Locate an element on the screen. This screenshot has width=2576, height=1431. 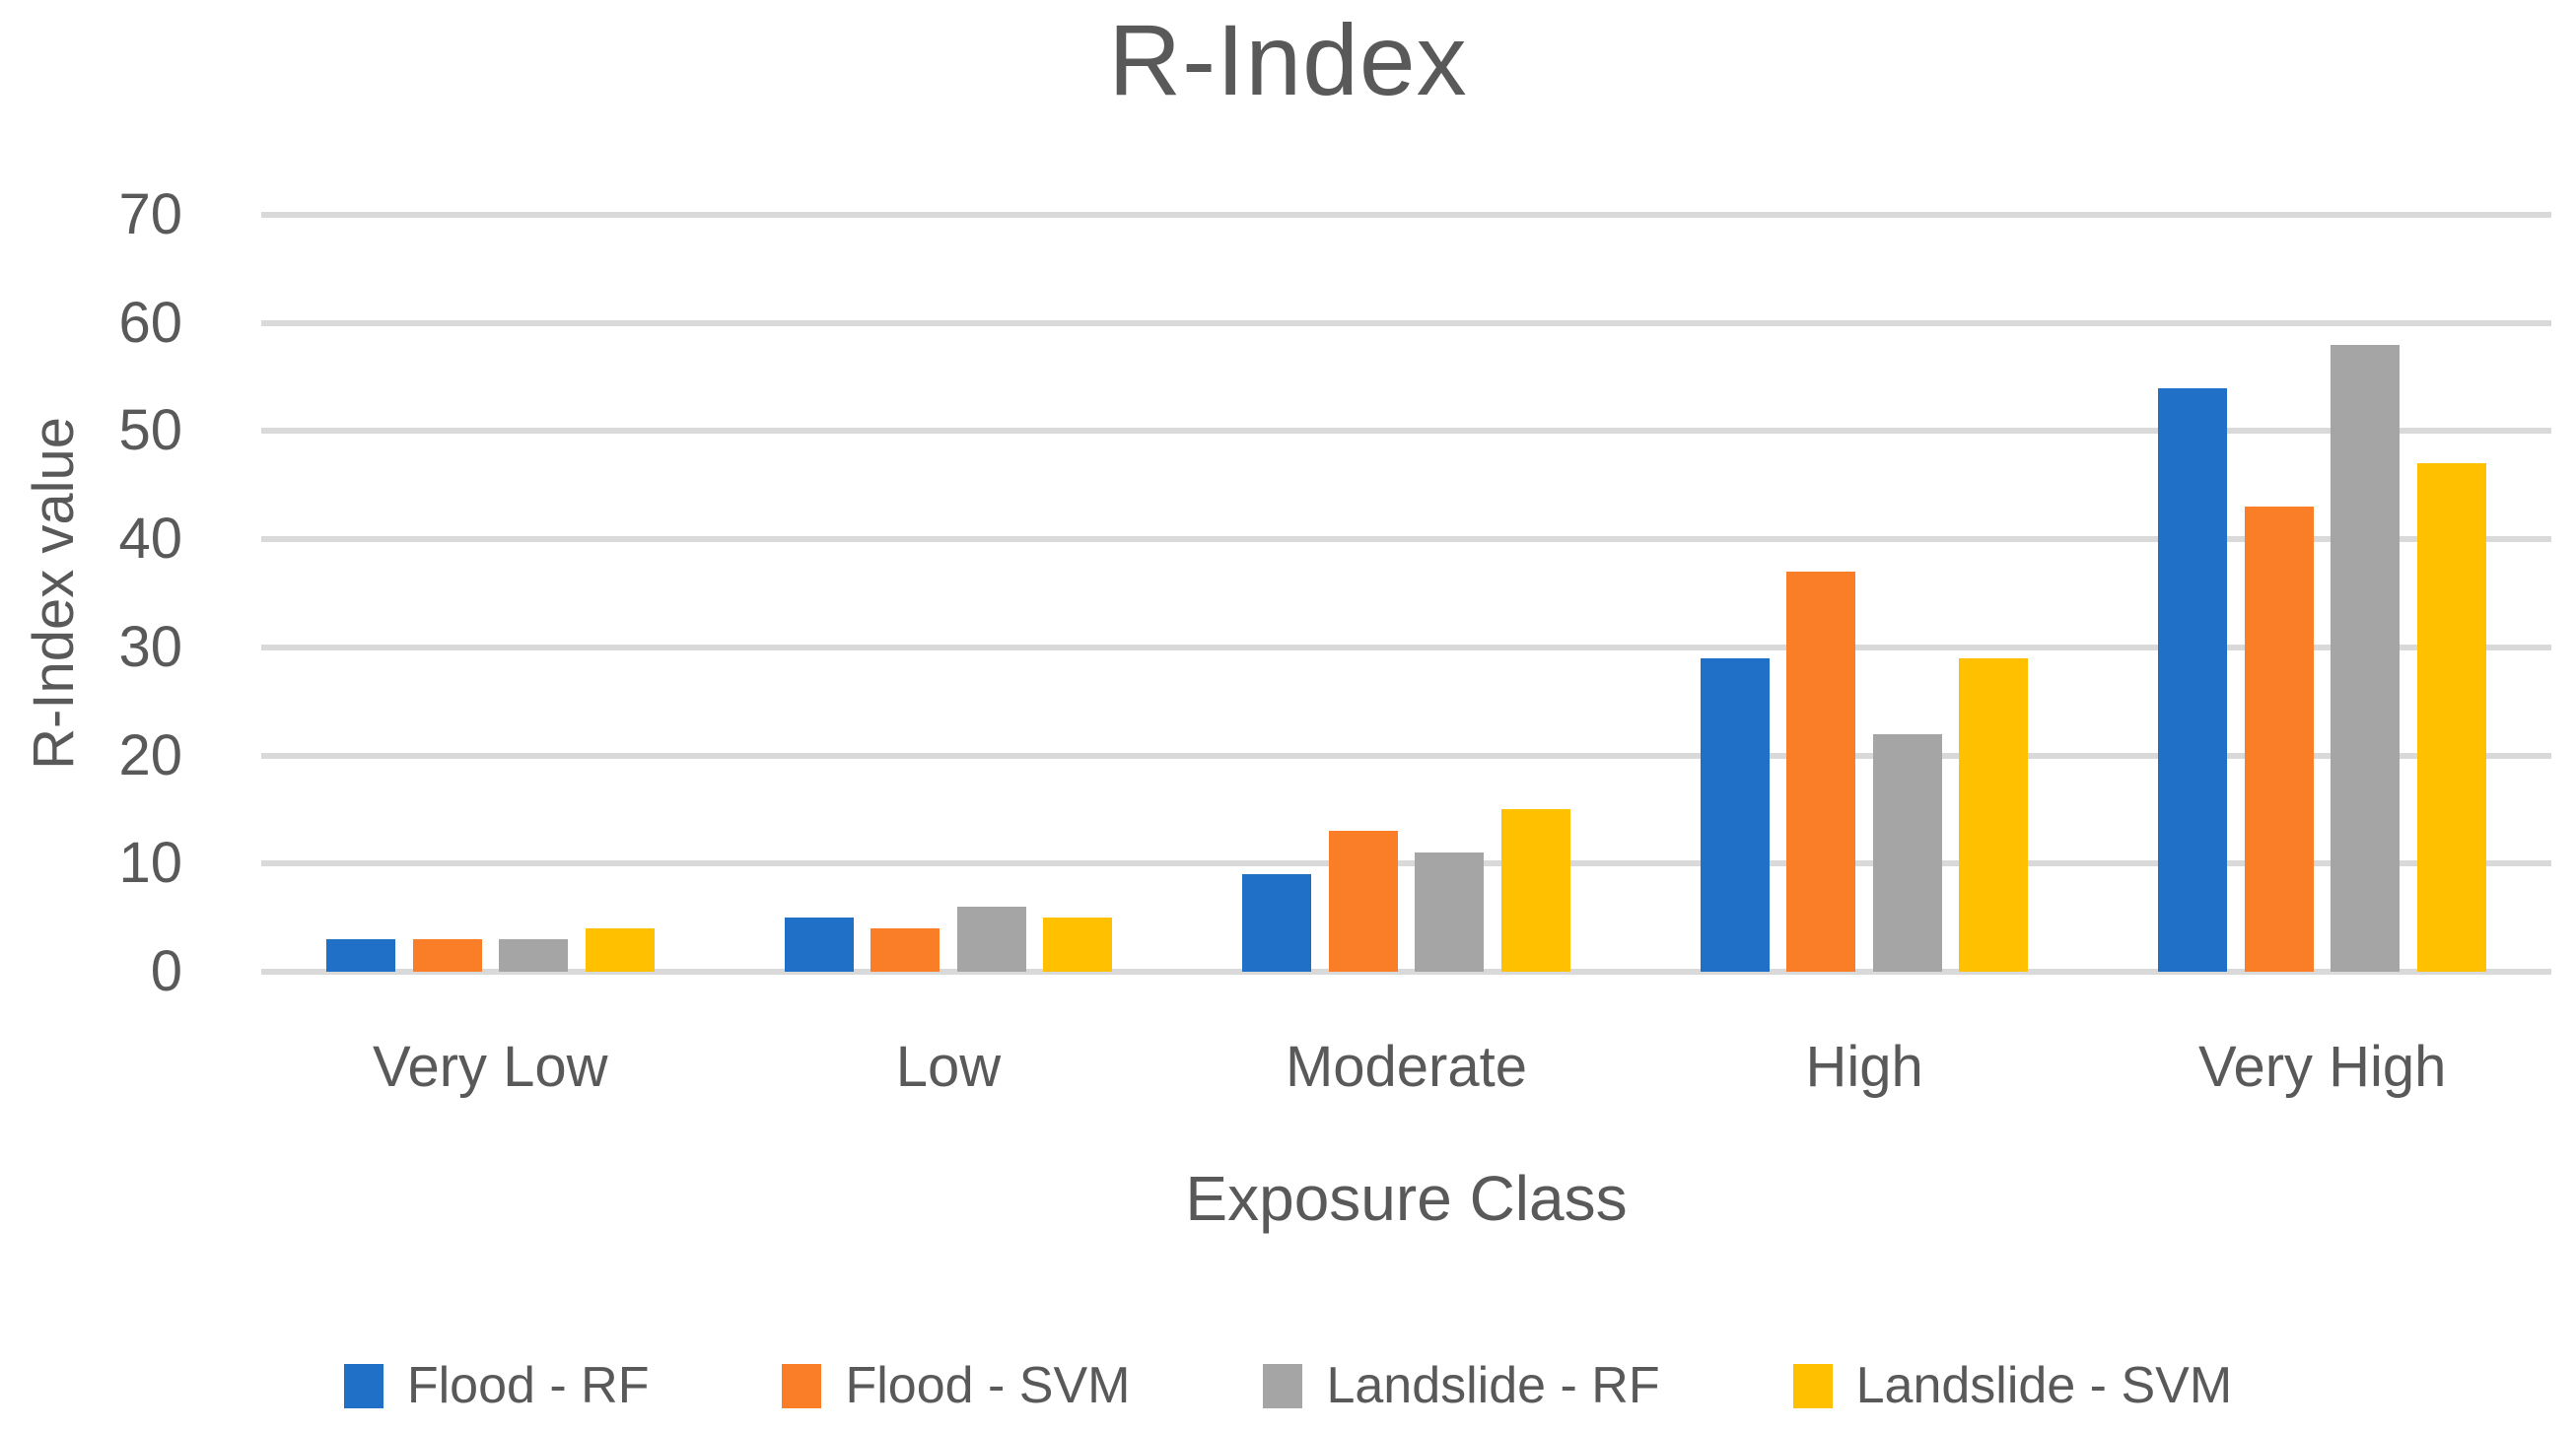
x-axis-tick-label: High is located at coordinates (1864, 1067).